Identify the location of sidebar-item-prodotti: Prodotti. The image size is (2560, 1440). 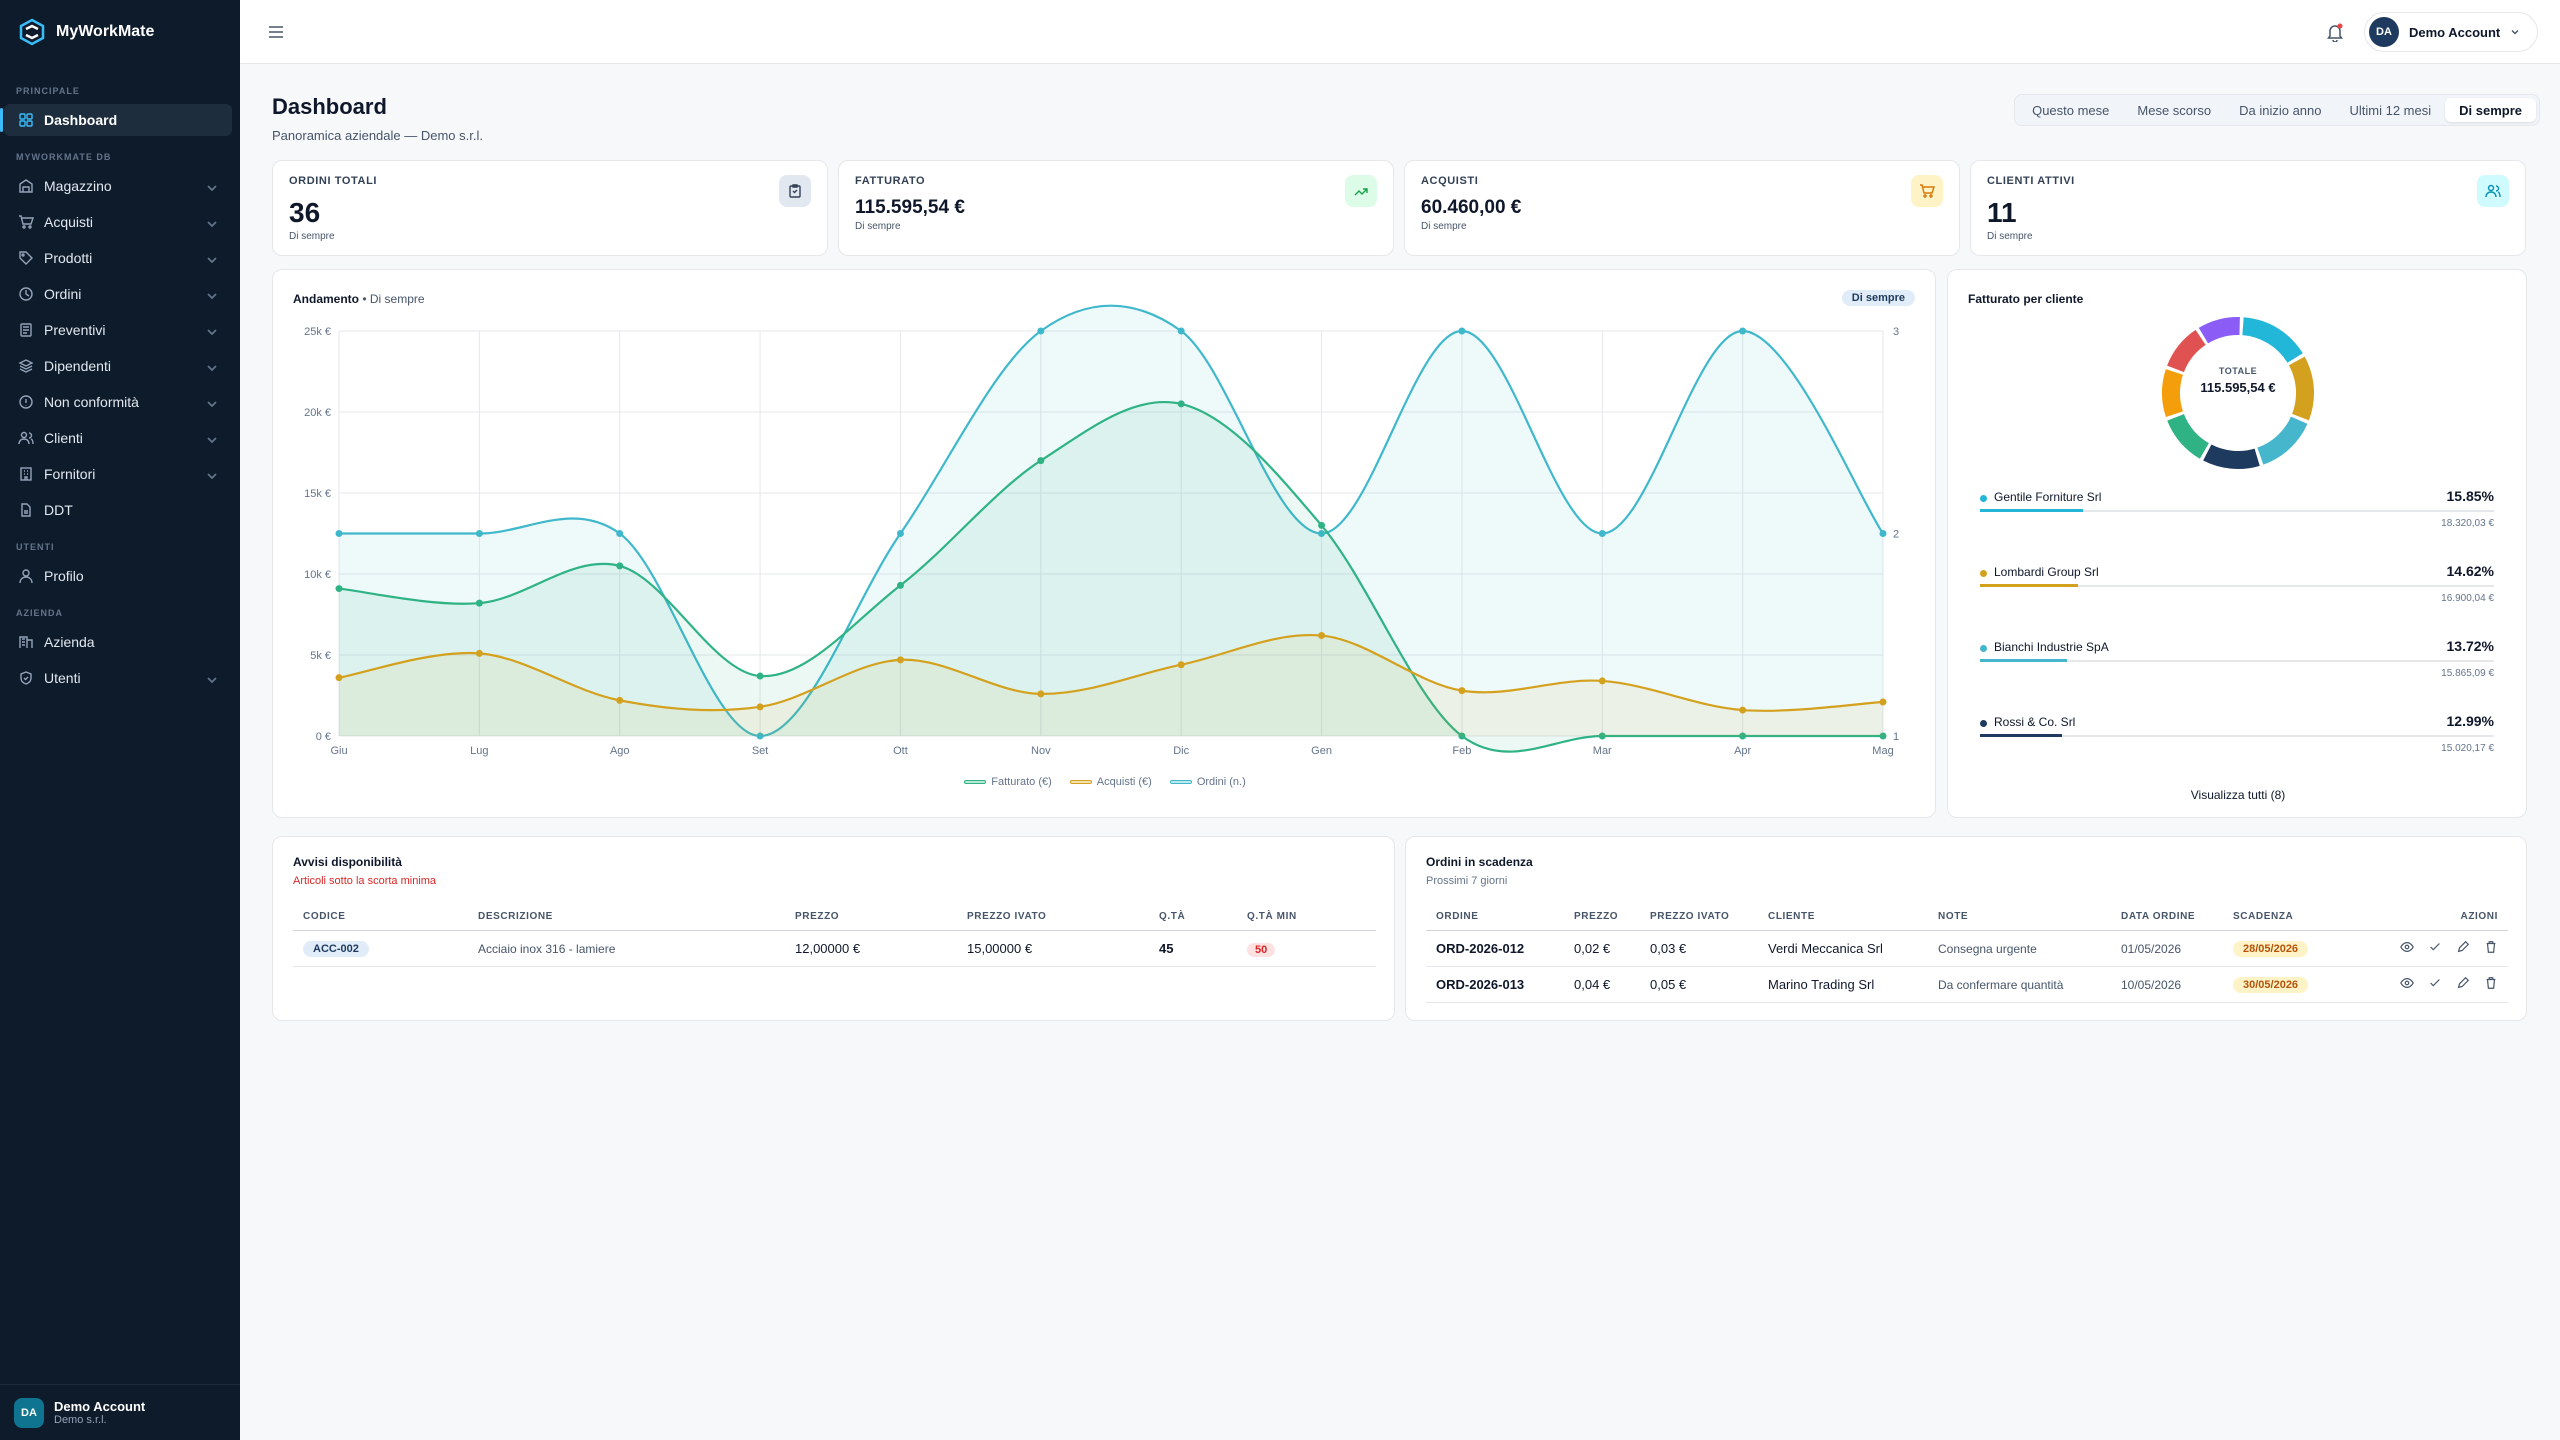
(118, 258).